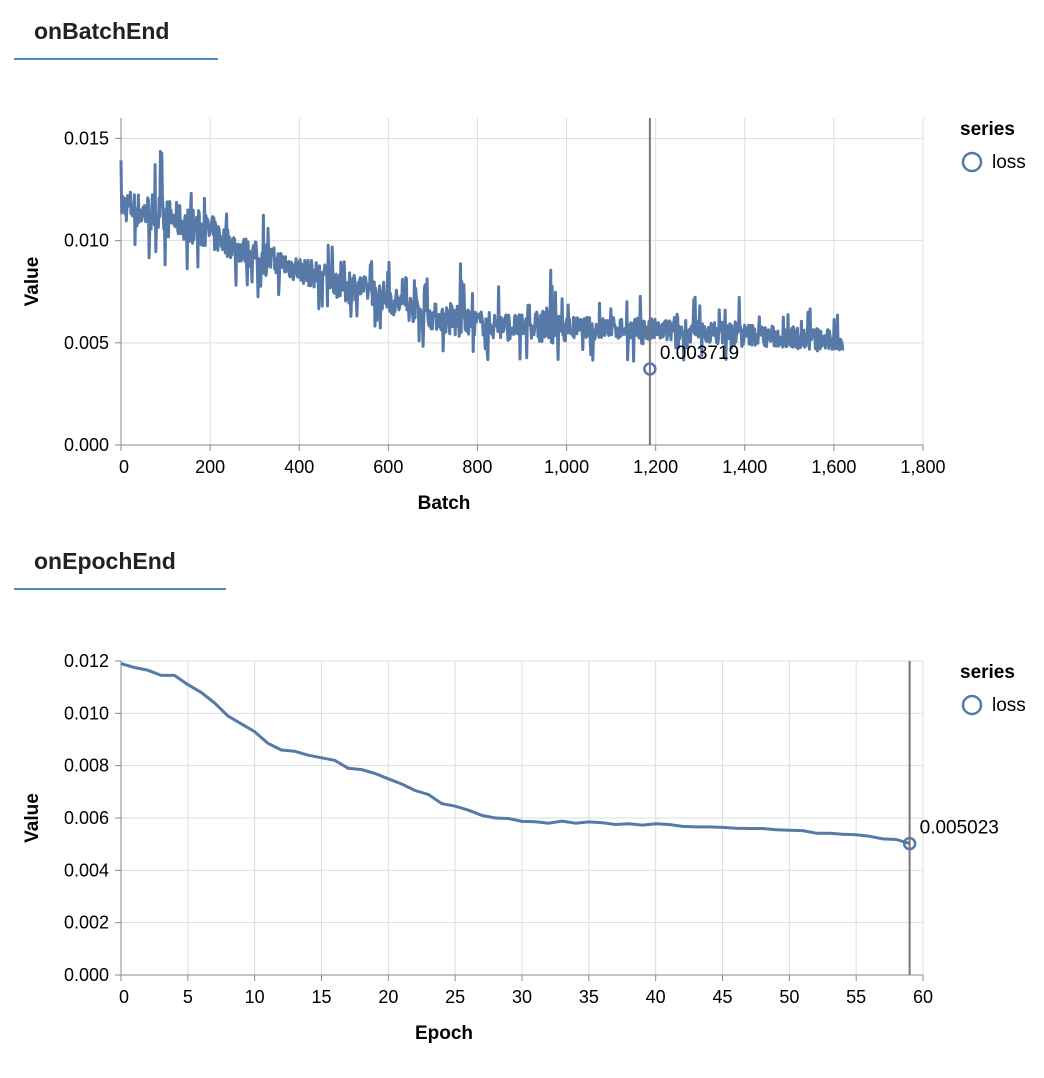 The image size is (1044, 1078). I want to click on y-tick-label: 0.015, so click(86, 138).